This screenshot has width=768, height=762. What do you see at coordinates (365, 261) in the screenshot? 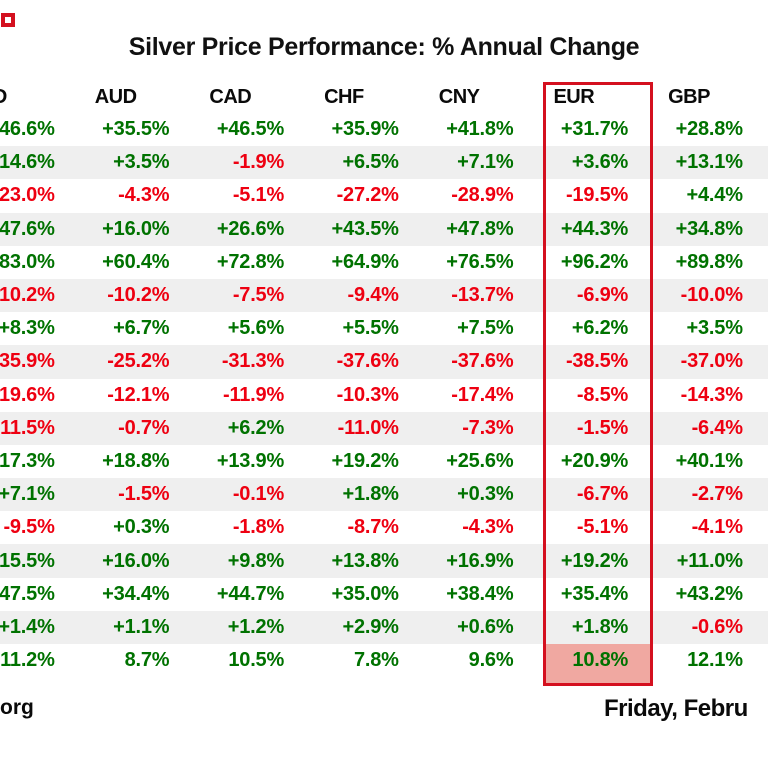
I see `table-cell: +64.9%` at bounding box center [365, 261].